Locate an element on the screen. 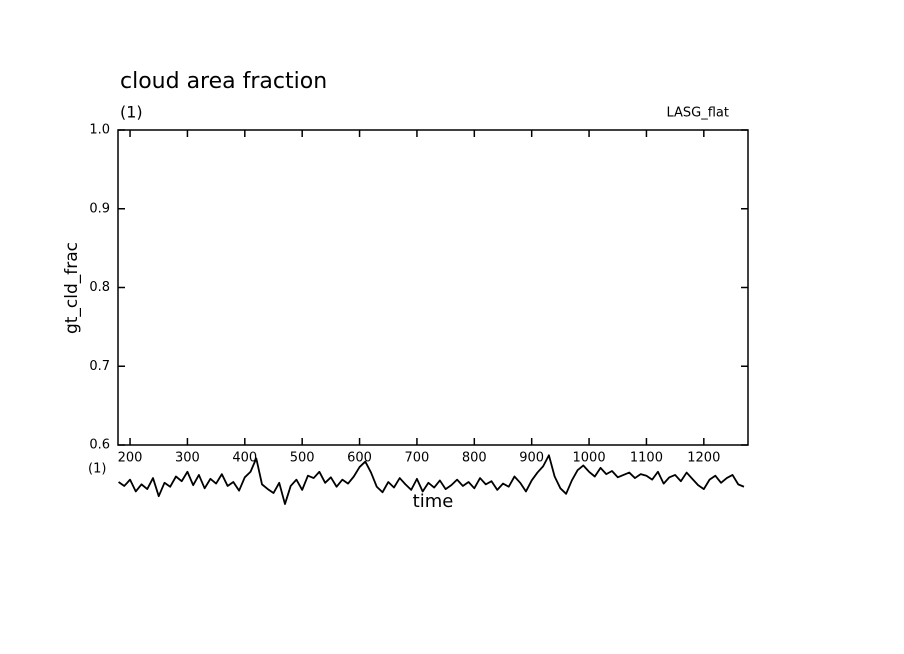 Image resolution: width=904 pixels, height=654 pixels. x-tick-label: 600 is located at coordinates (359, 458).